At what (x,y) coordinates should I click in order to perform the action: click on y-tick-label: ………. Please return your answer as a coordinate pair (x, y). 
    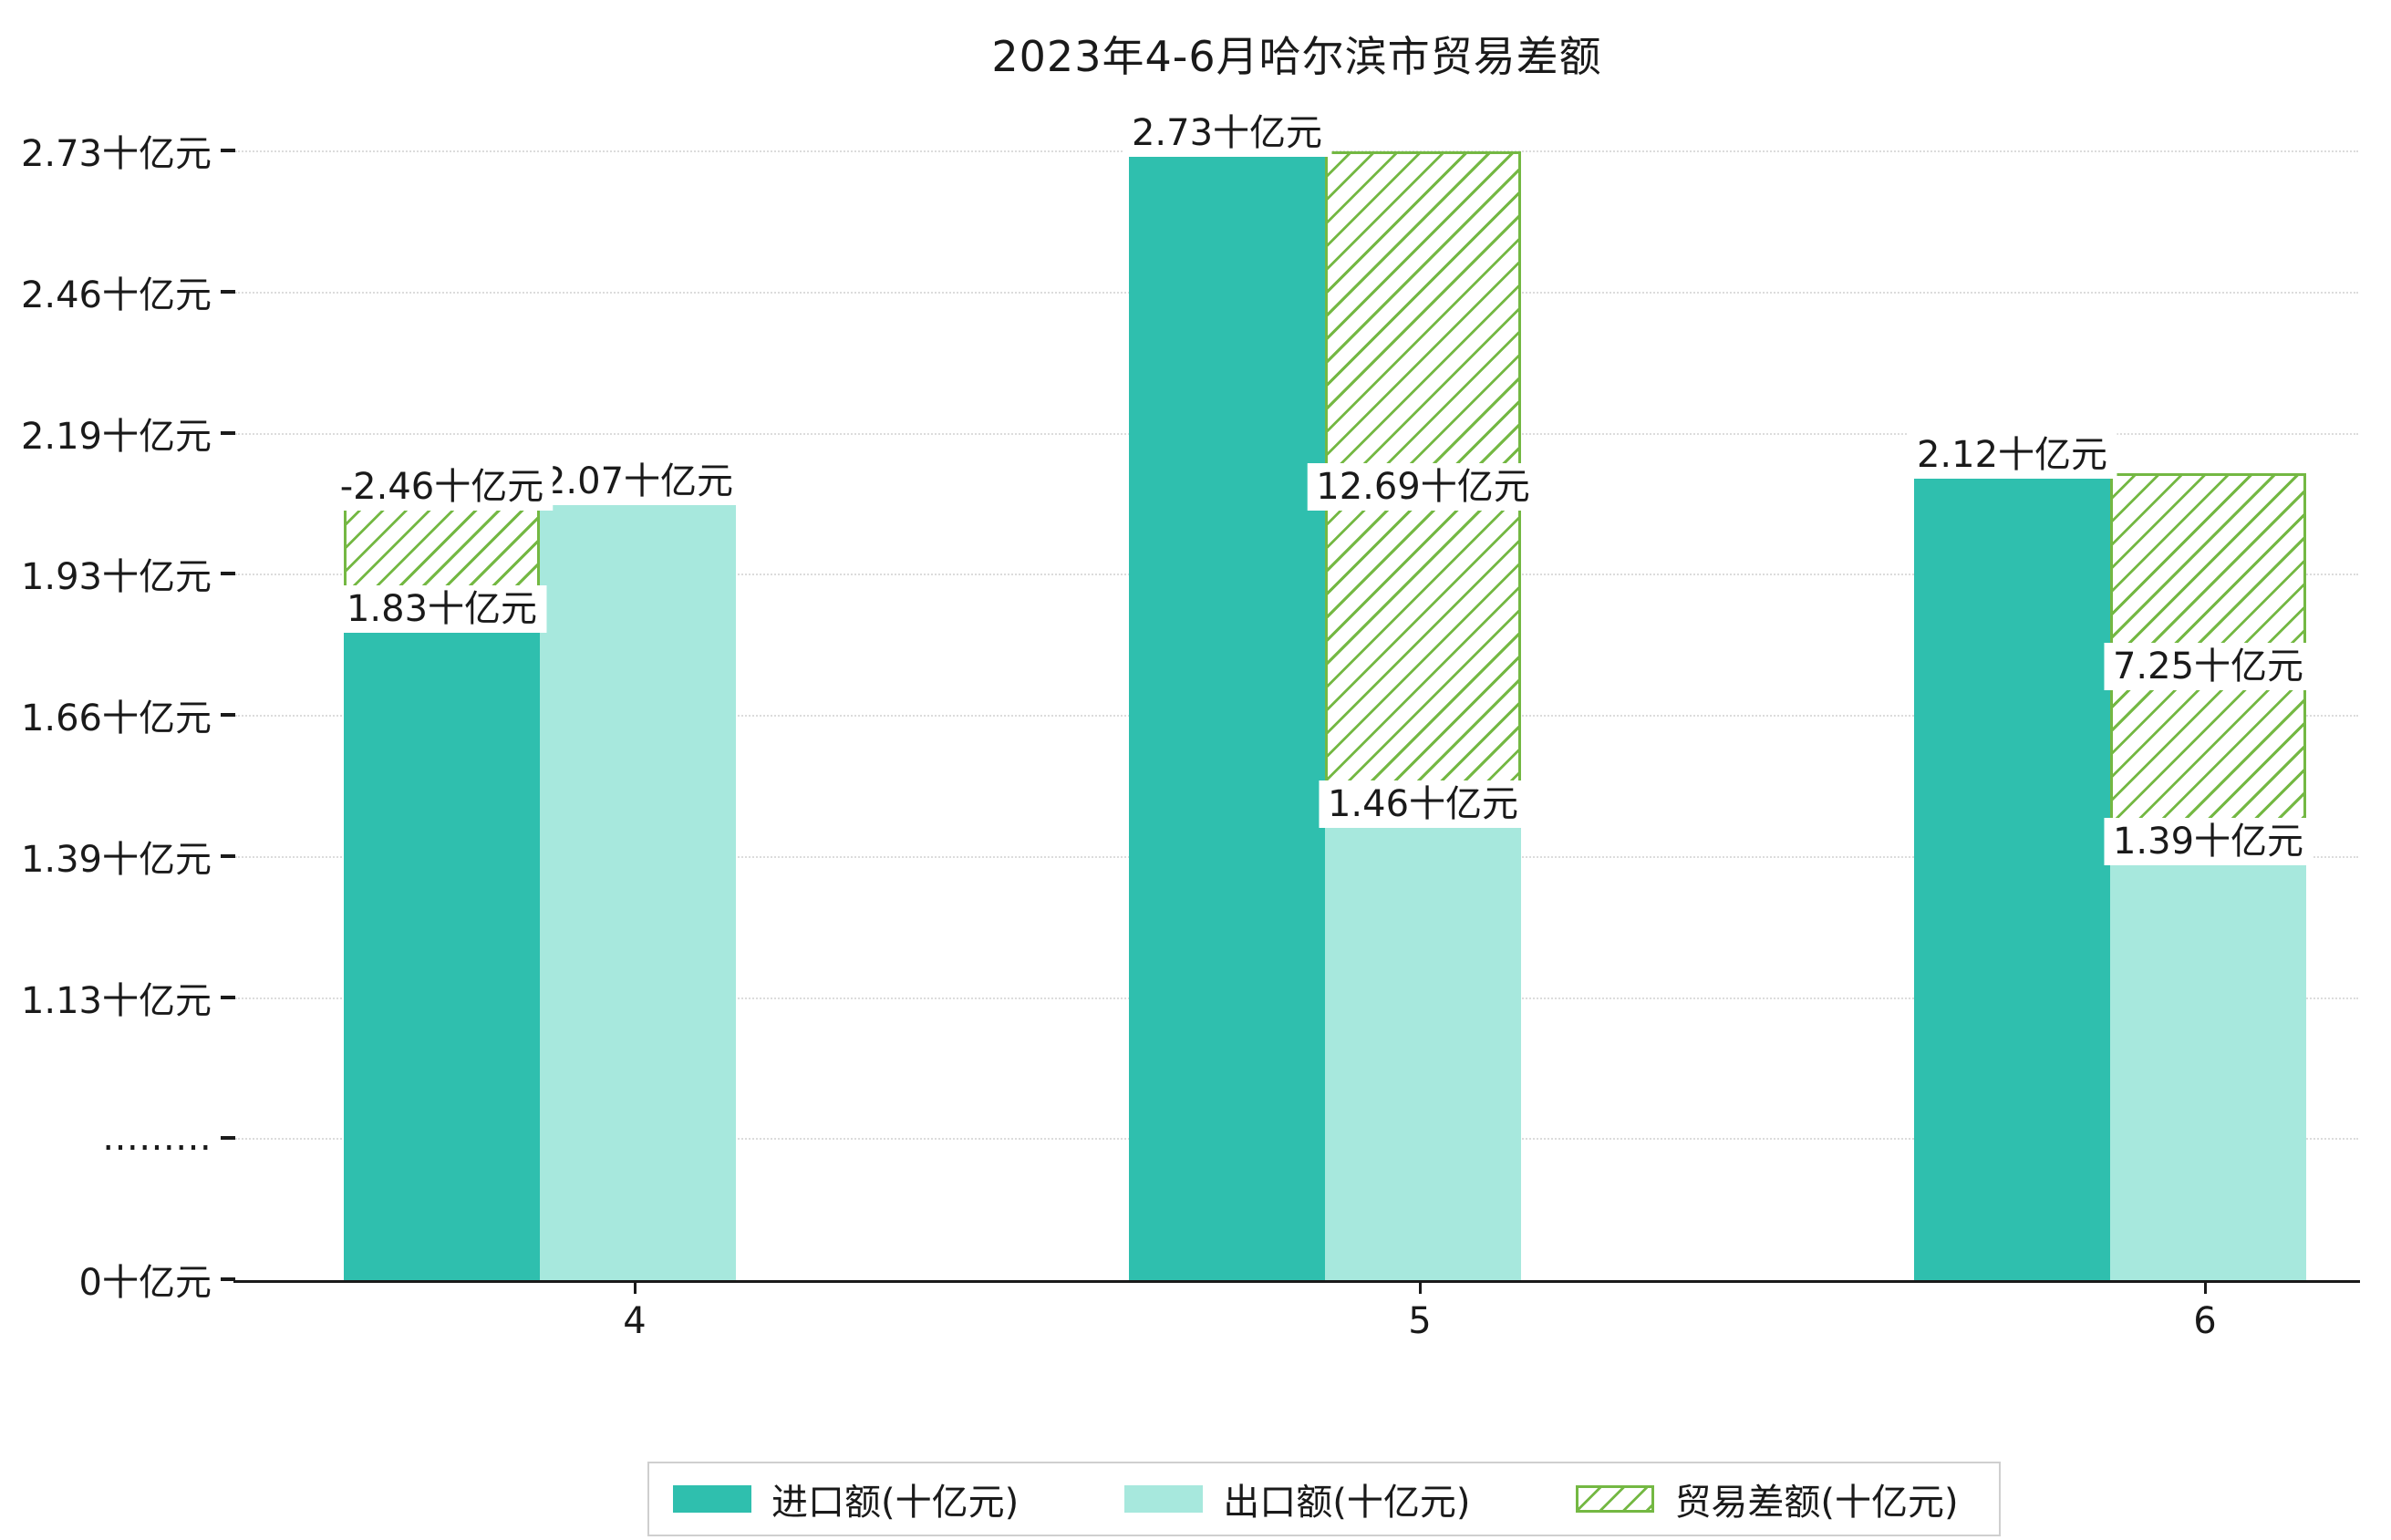
    Looking at the image, I should click on (157, 1138).